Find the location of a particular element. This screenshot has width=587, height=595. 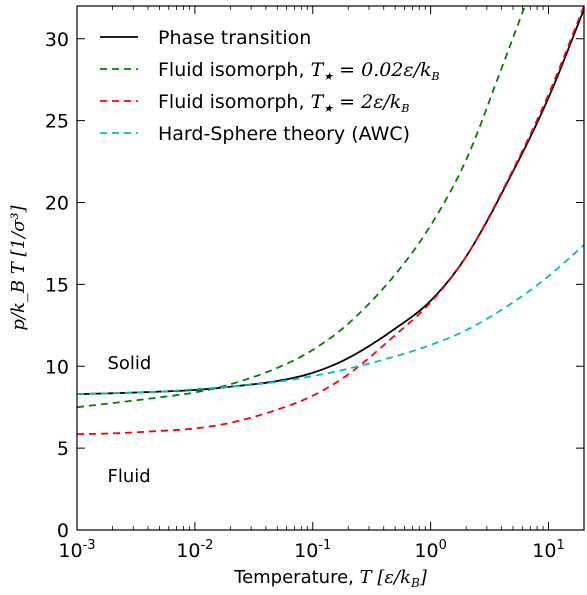

annotations: Solid Fluid is located at coordinates (129, 420).